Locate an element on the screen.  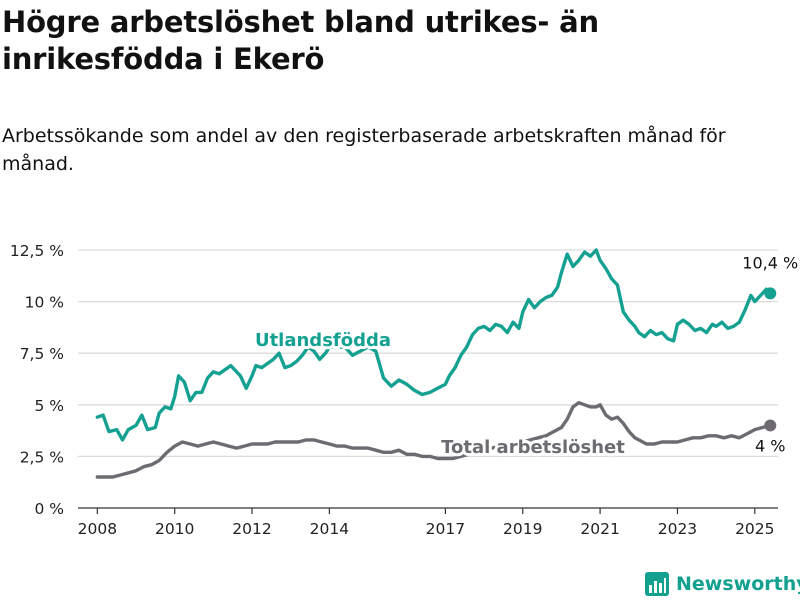
series-label-utlandsfodda-text: Utlandsfödda is located at coordinates (323, 340).